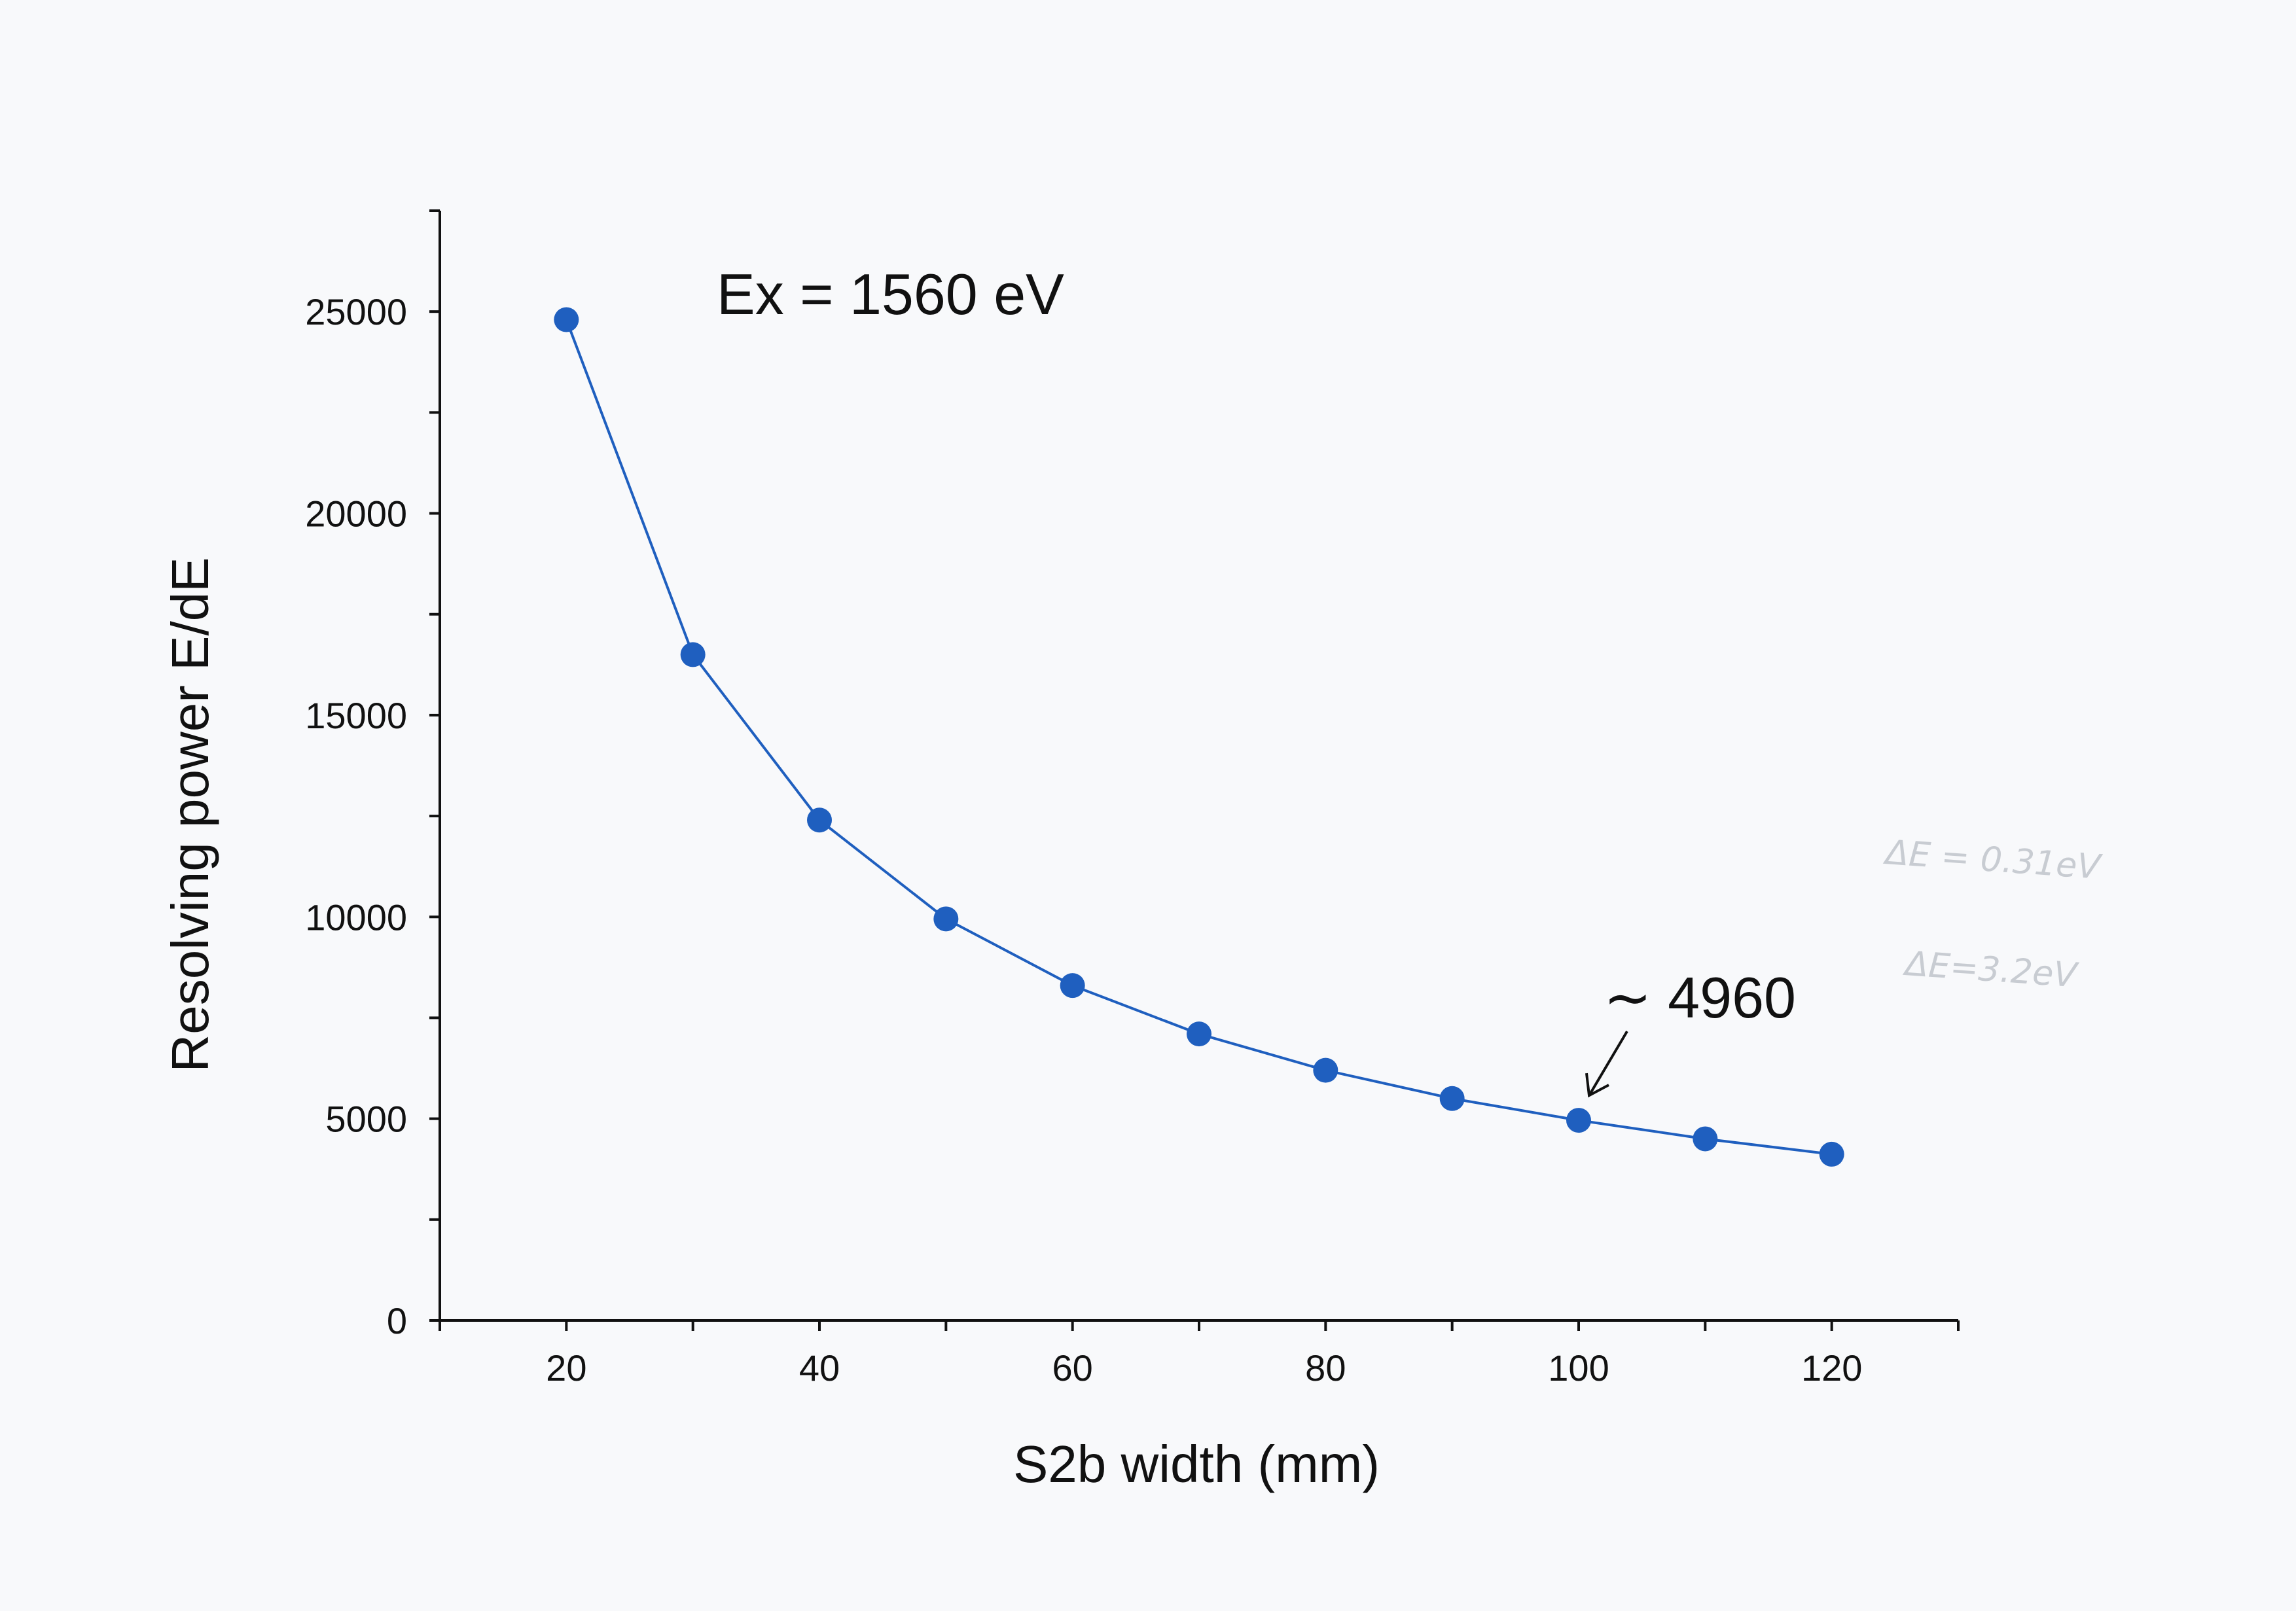 The width and height of the screenshot is (2296, 1611). Describe the element at coordinates (566, 1368) in the screenshot. I see `x-tick-label: 20` at that location.